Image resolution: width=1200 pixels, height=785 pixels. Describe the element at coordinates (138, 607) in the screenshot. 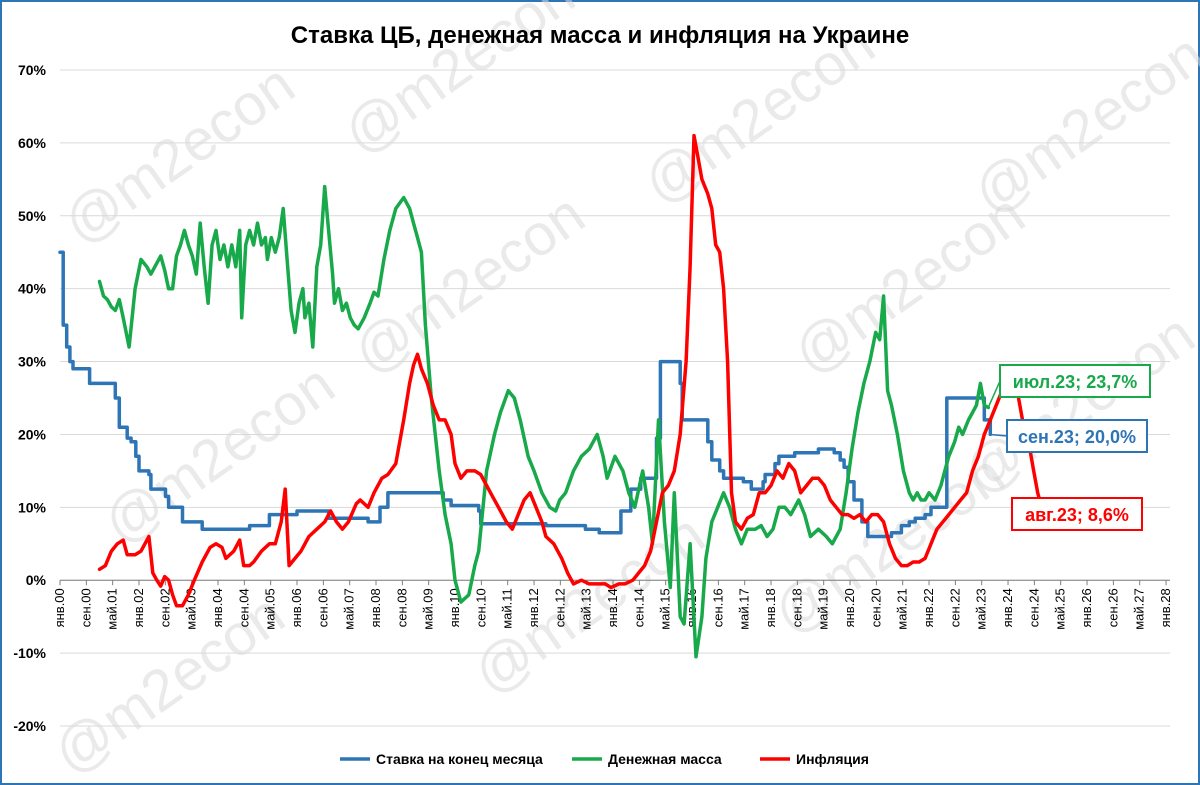

I see `x-tick-label: янв.02` at that location.